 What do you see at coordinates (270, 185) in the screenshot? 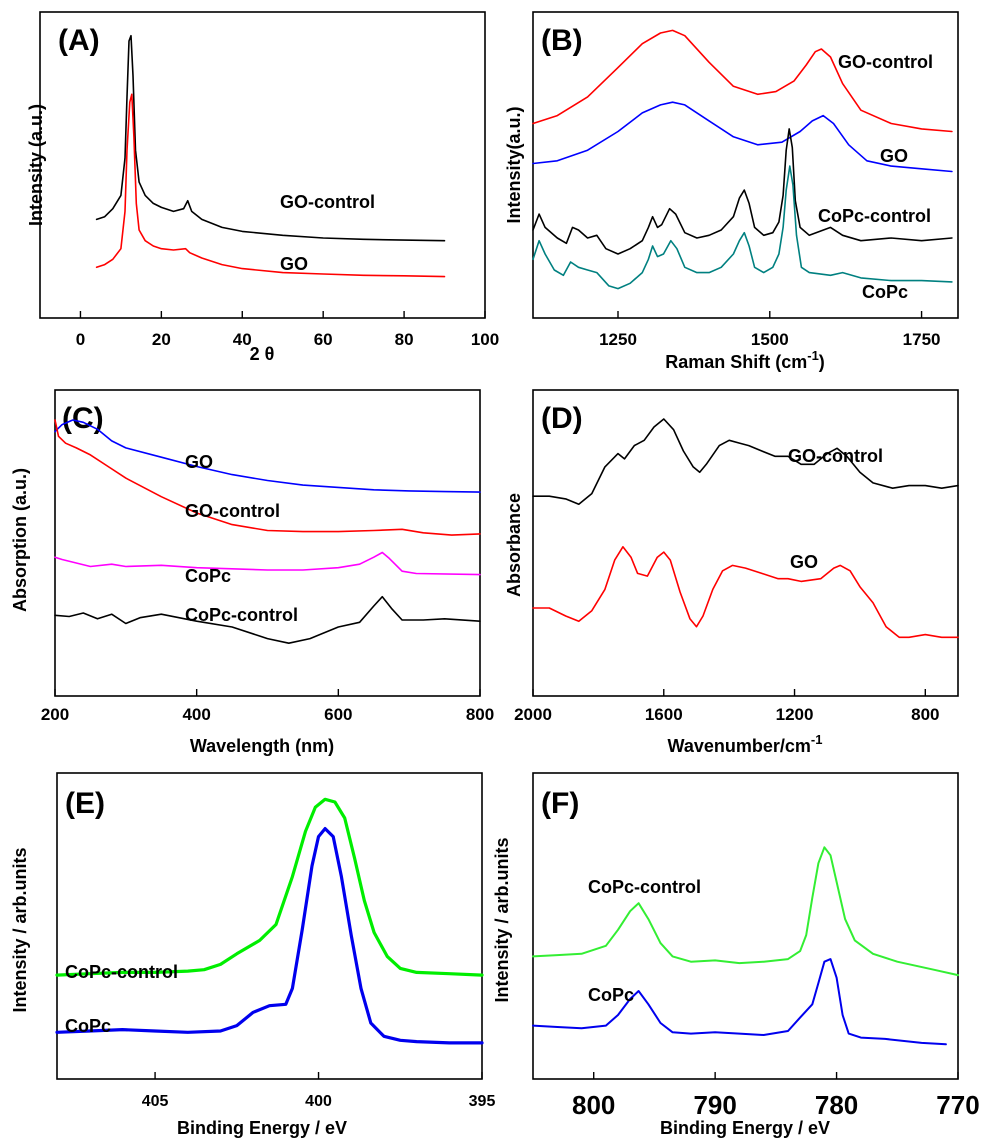
I see `panel-a-series-go` at bounding box center [270, 185].